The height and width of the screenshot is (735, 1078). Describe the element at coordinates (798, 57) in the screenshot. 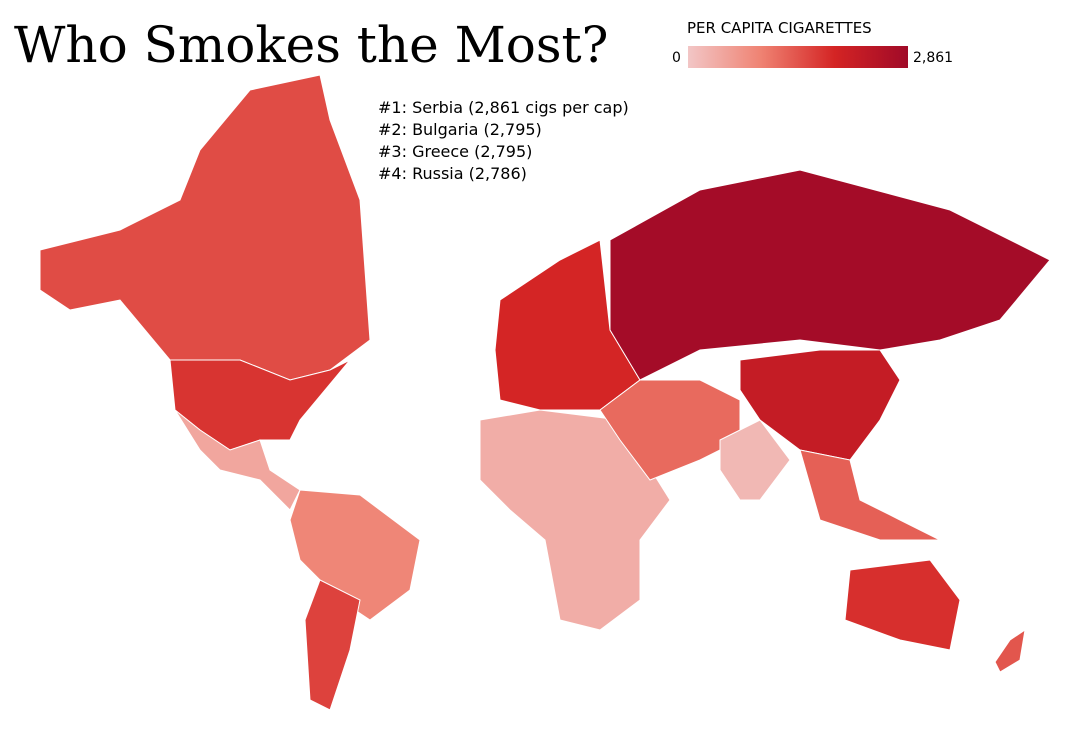

I see `legend-gradient` at that location.